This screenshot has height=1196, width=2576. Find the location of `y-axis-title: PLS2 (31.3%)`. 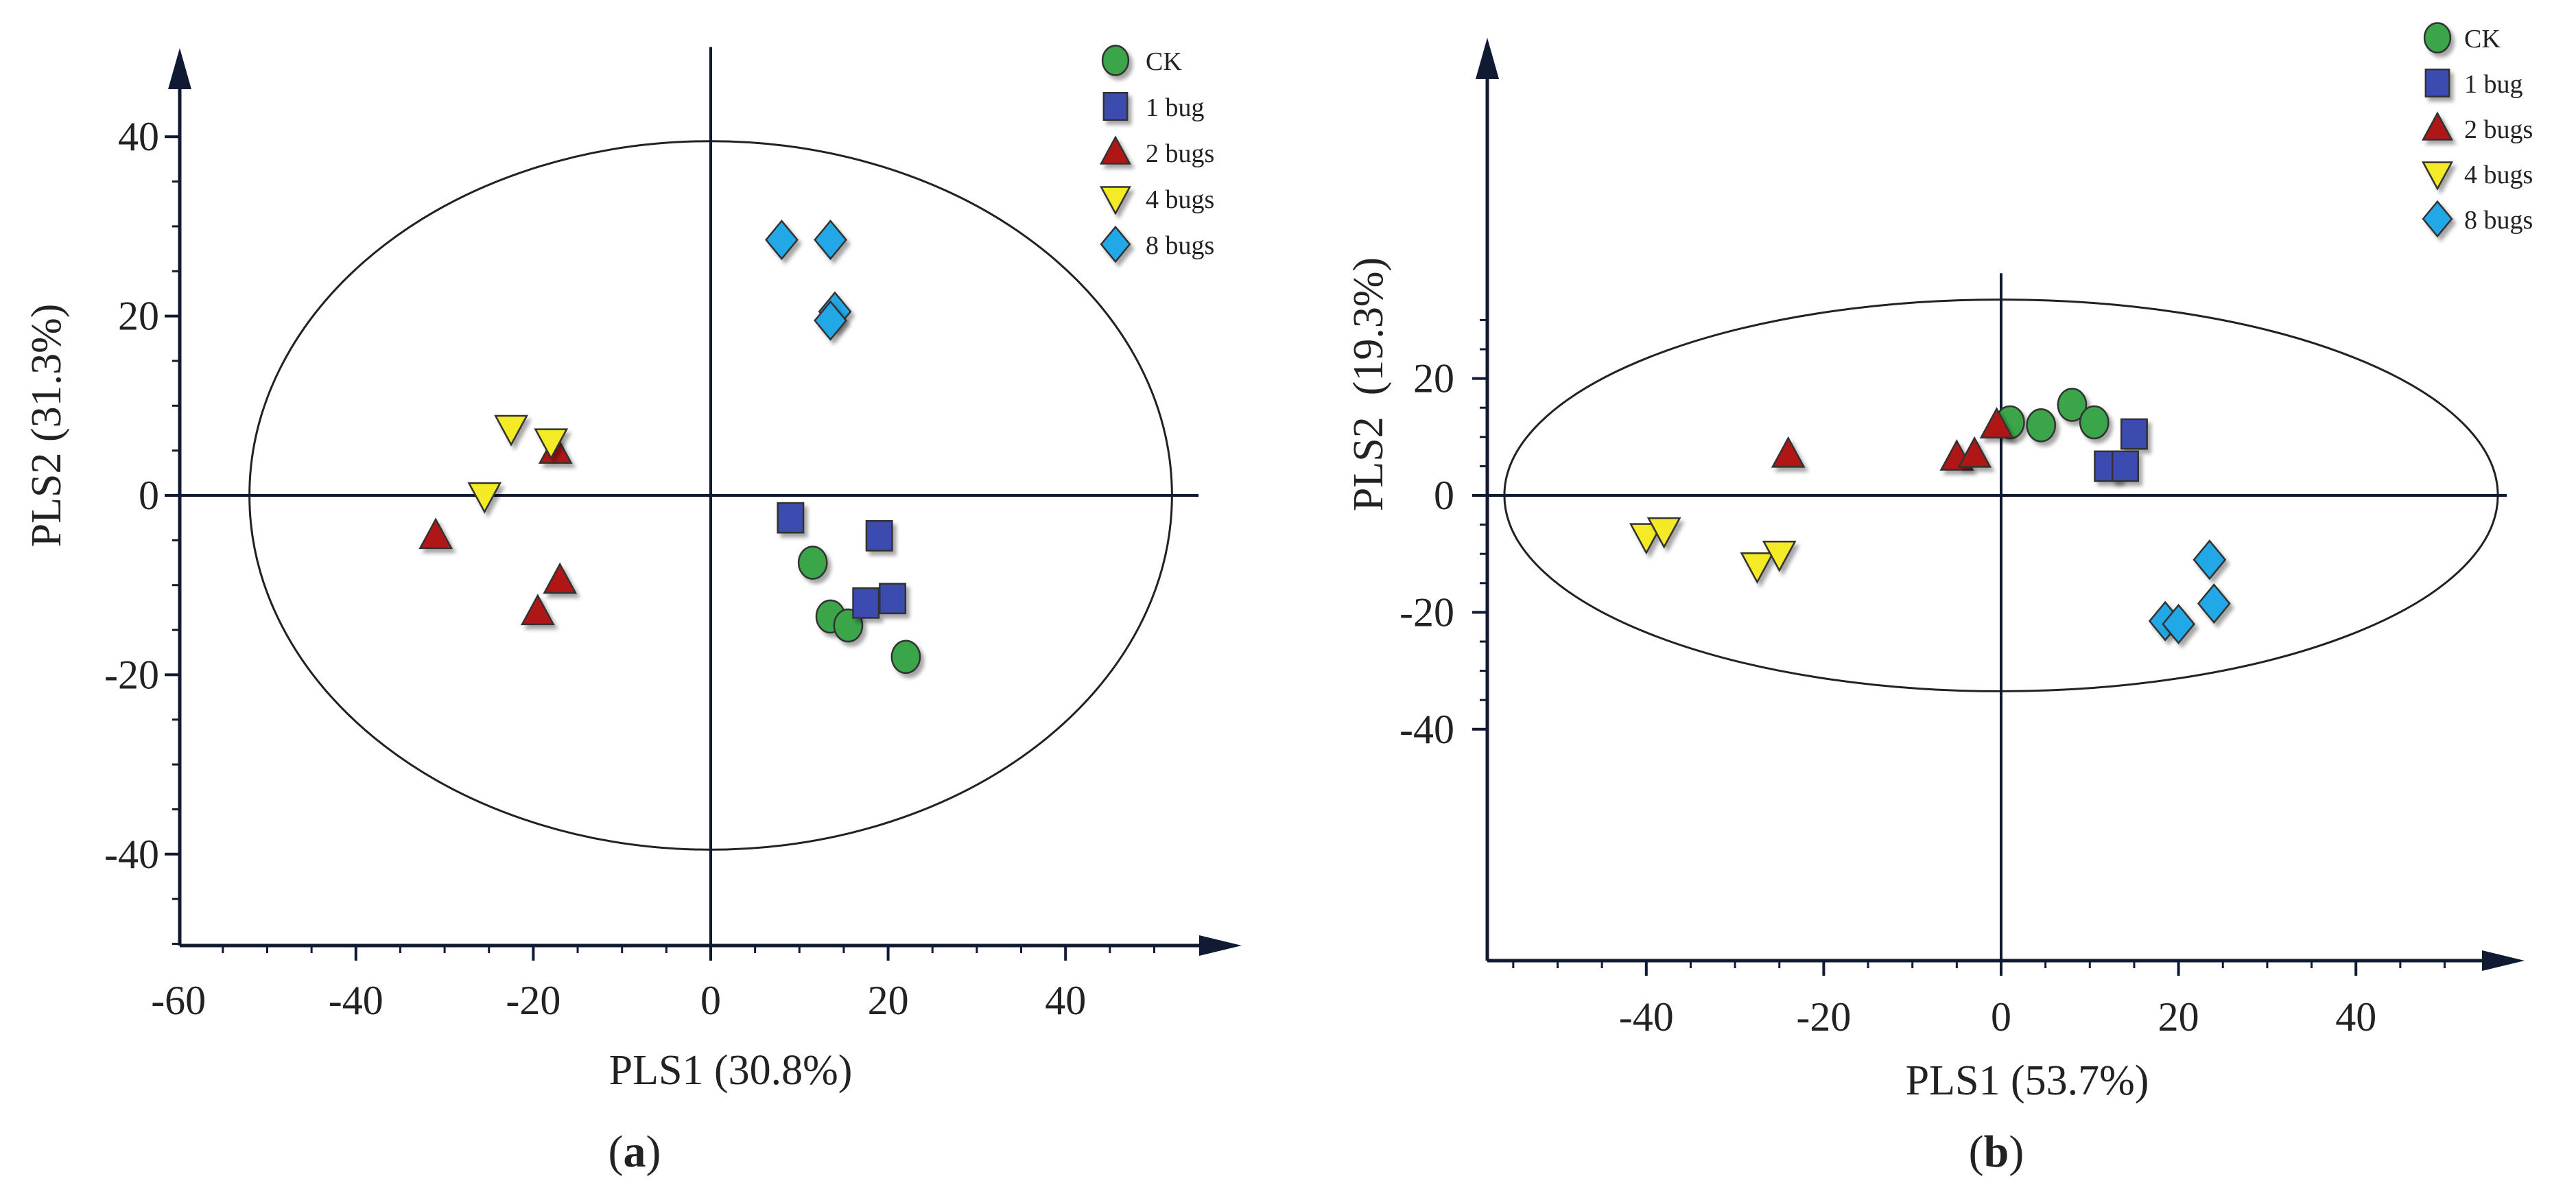

y-axis-title: PLS2 (31.3%) is located at coordinates (46, 426).